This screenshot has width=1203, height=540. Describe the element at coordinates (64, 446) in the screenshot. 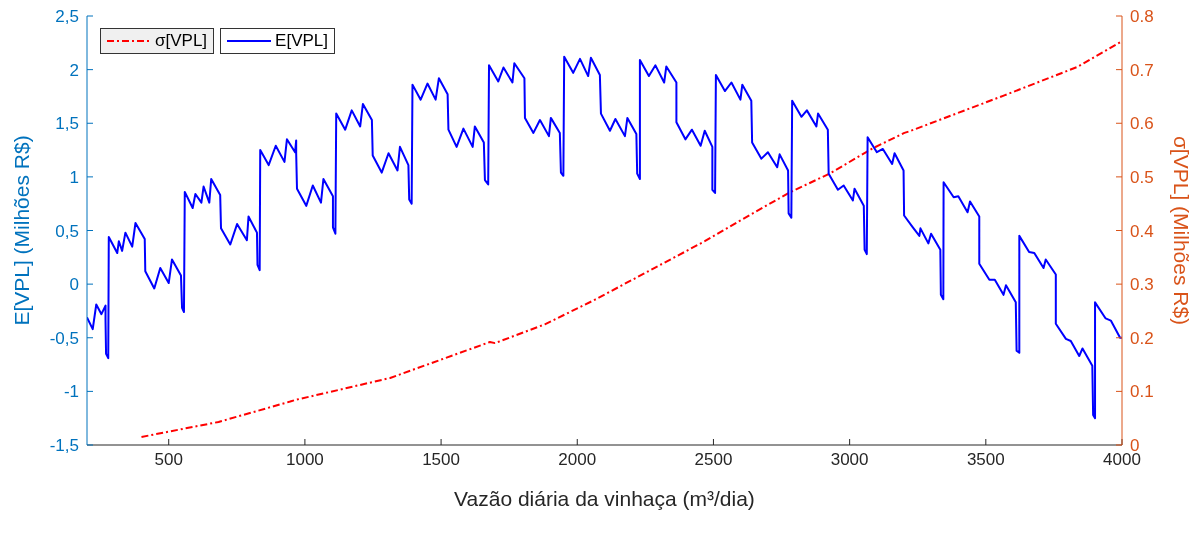

I see `y-tick-label: -1,5` at that location.